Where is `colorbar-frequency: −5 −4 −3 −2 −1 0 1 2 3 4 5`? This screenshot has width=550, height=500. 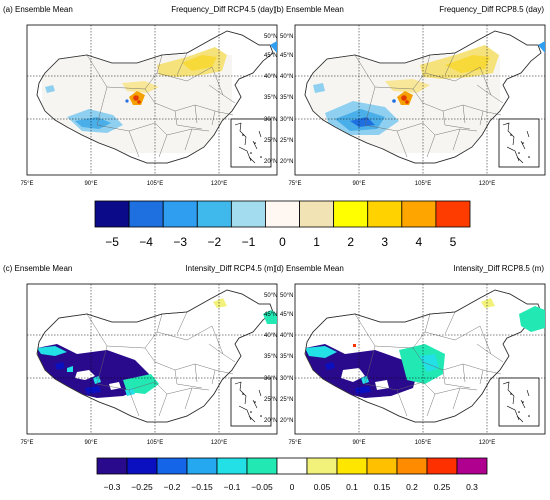 colorbar-frequency: −5 −4 −3 −2 −1 0 1 2 3 4 5 is located at coordinates (282, 224).